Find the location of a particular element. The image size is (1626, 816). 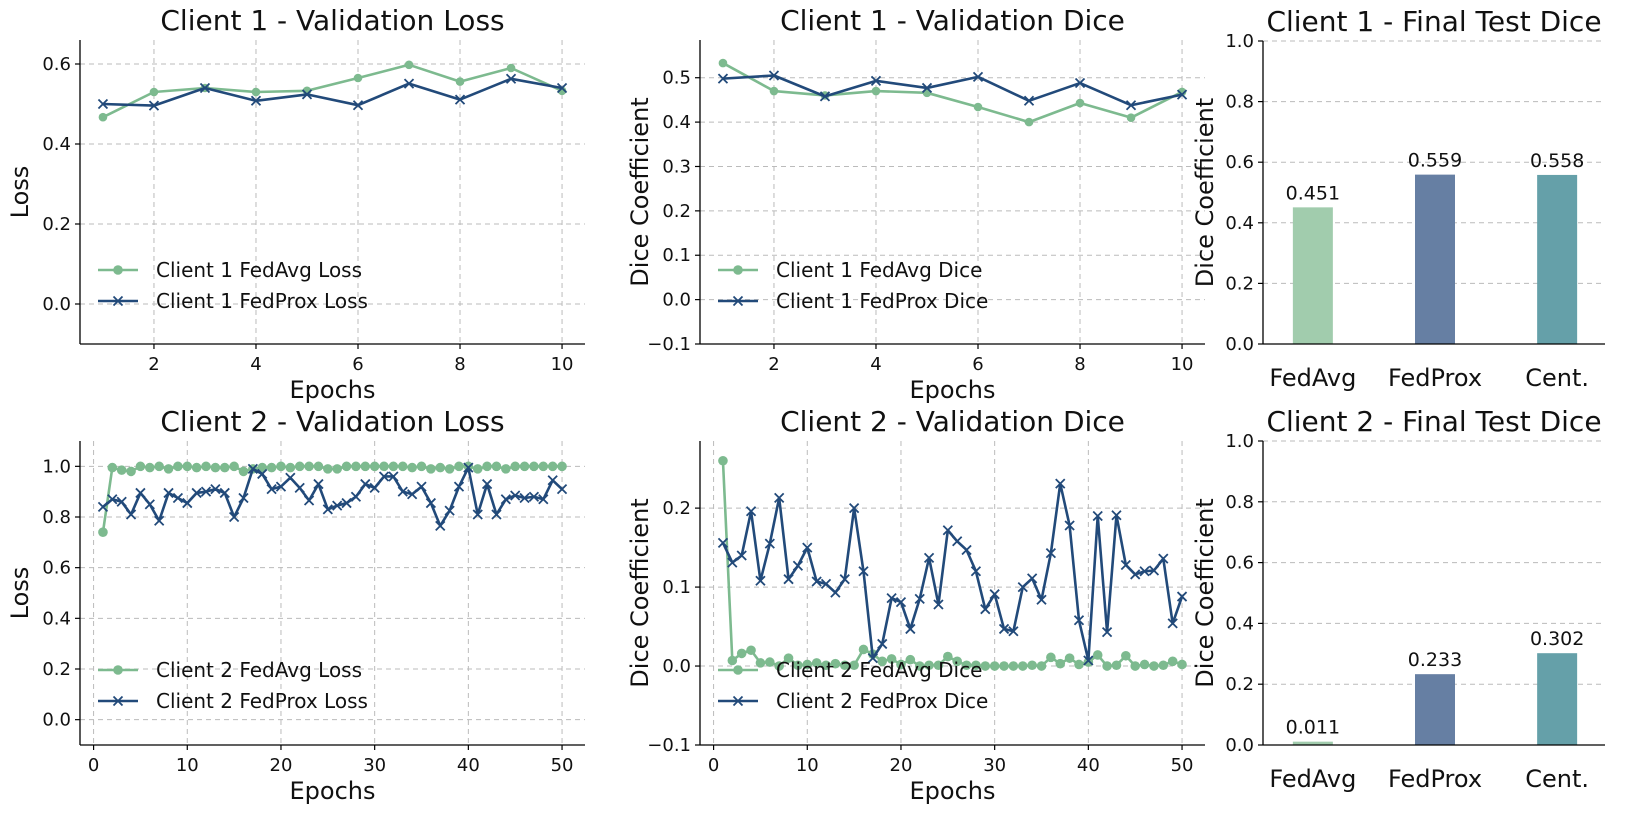

legend-label: Client 2 FedProx Loss is located at coordinates (262, 701).